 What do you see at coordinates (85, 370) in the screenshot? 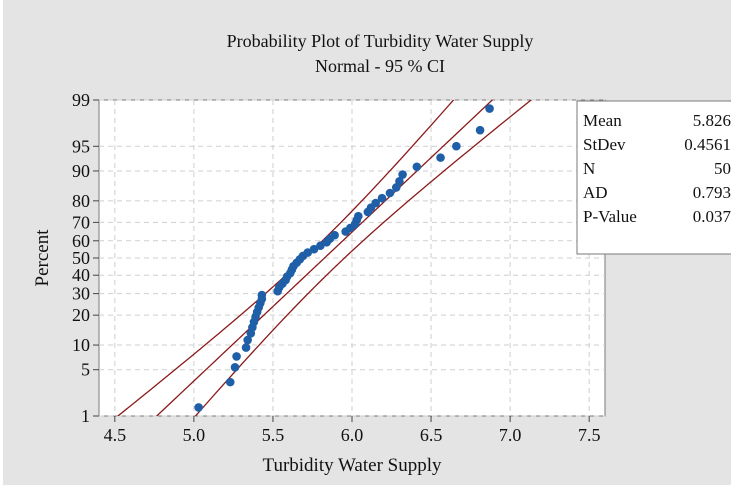
I see `y-tick-label: 5` at bounding box center [85, 370].